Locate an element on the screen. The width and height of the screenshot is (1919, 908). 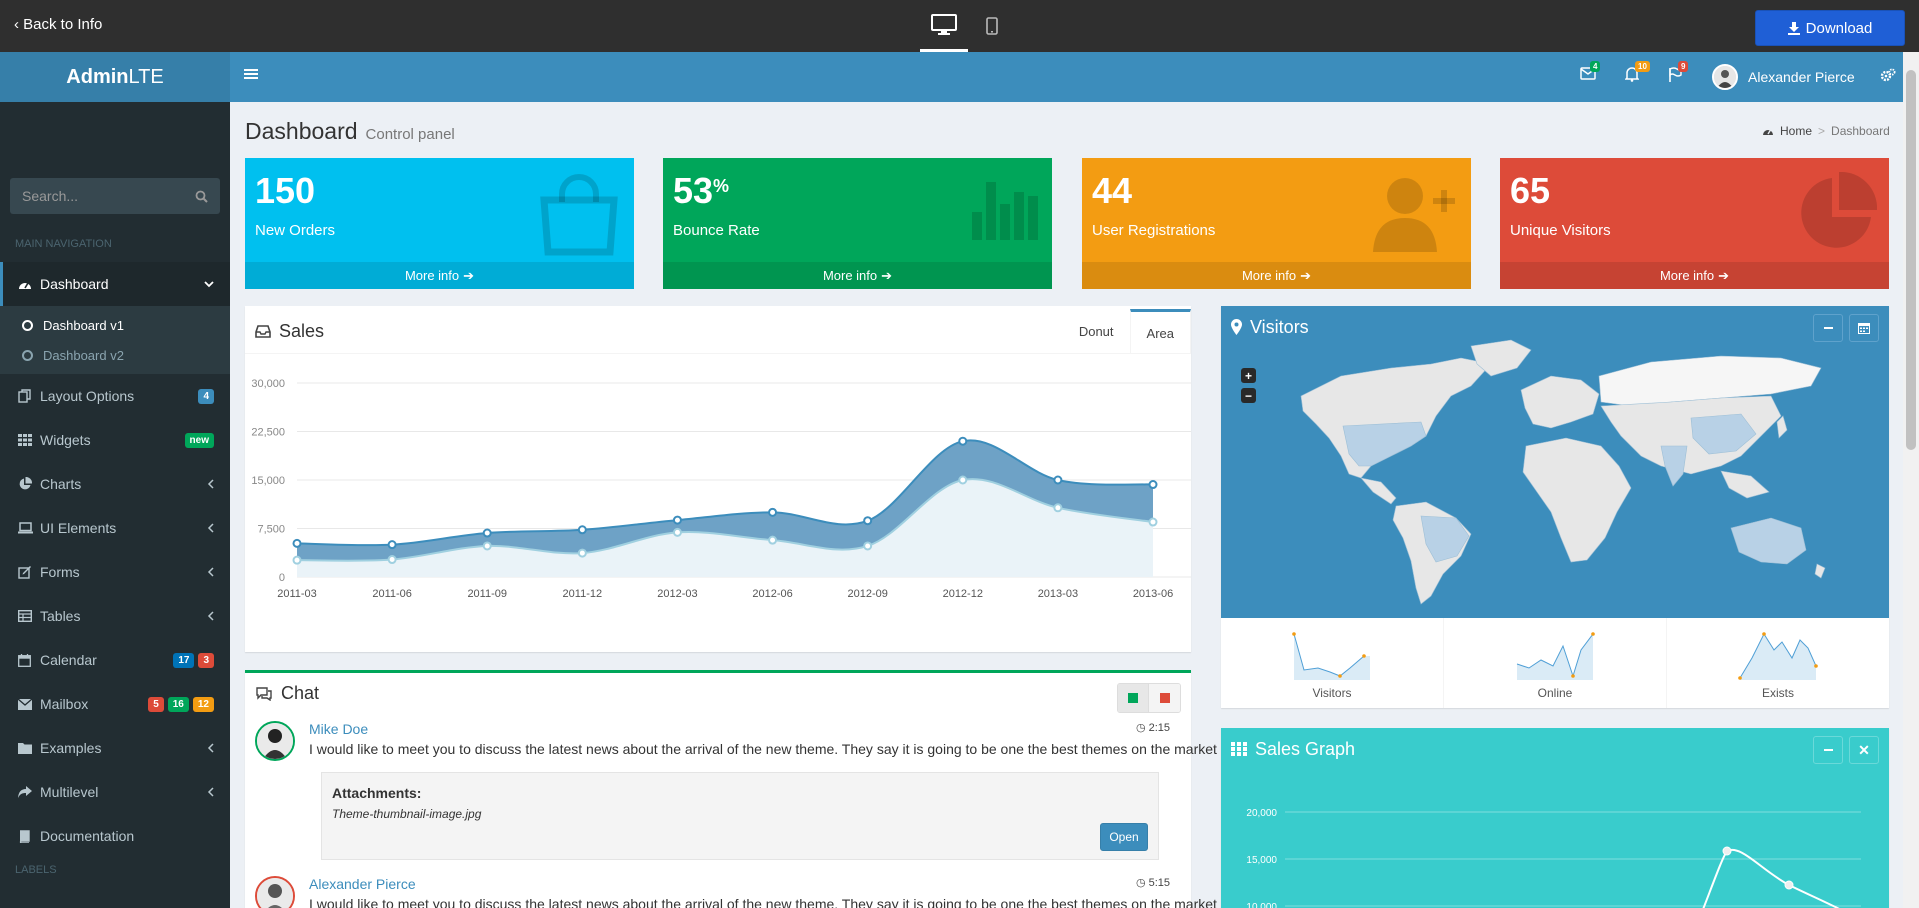
logo: Admin LTE is located at coordinates (115, 77).